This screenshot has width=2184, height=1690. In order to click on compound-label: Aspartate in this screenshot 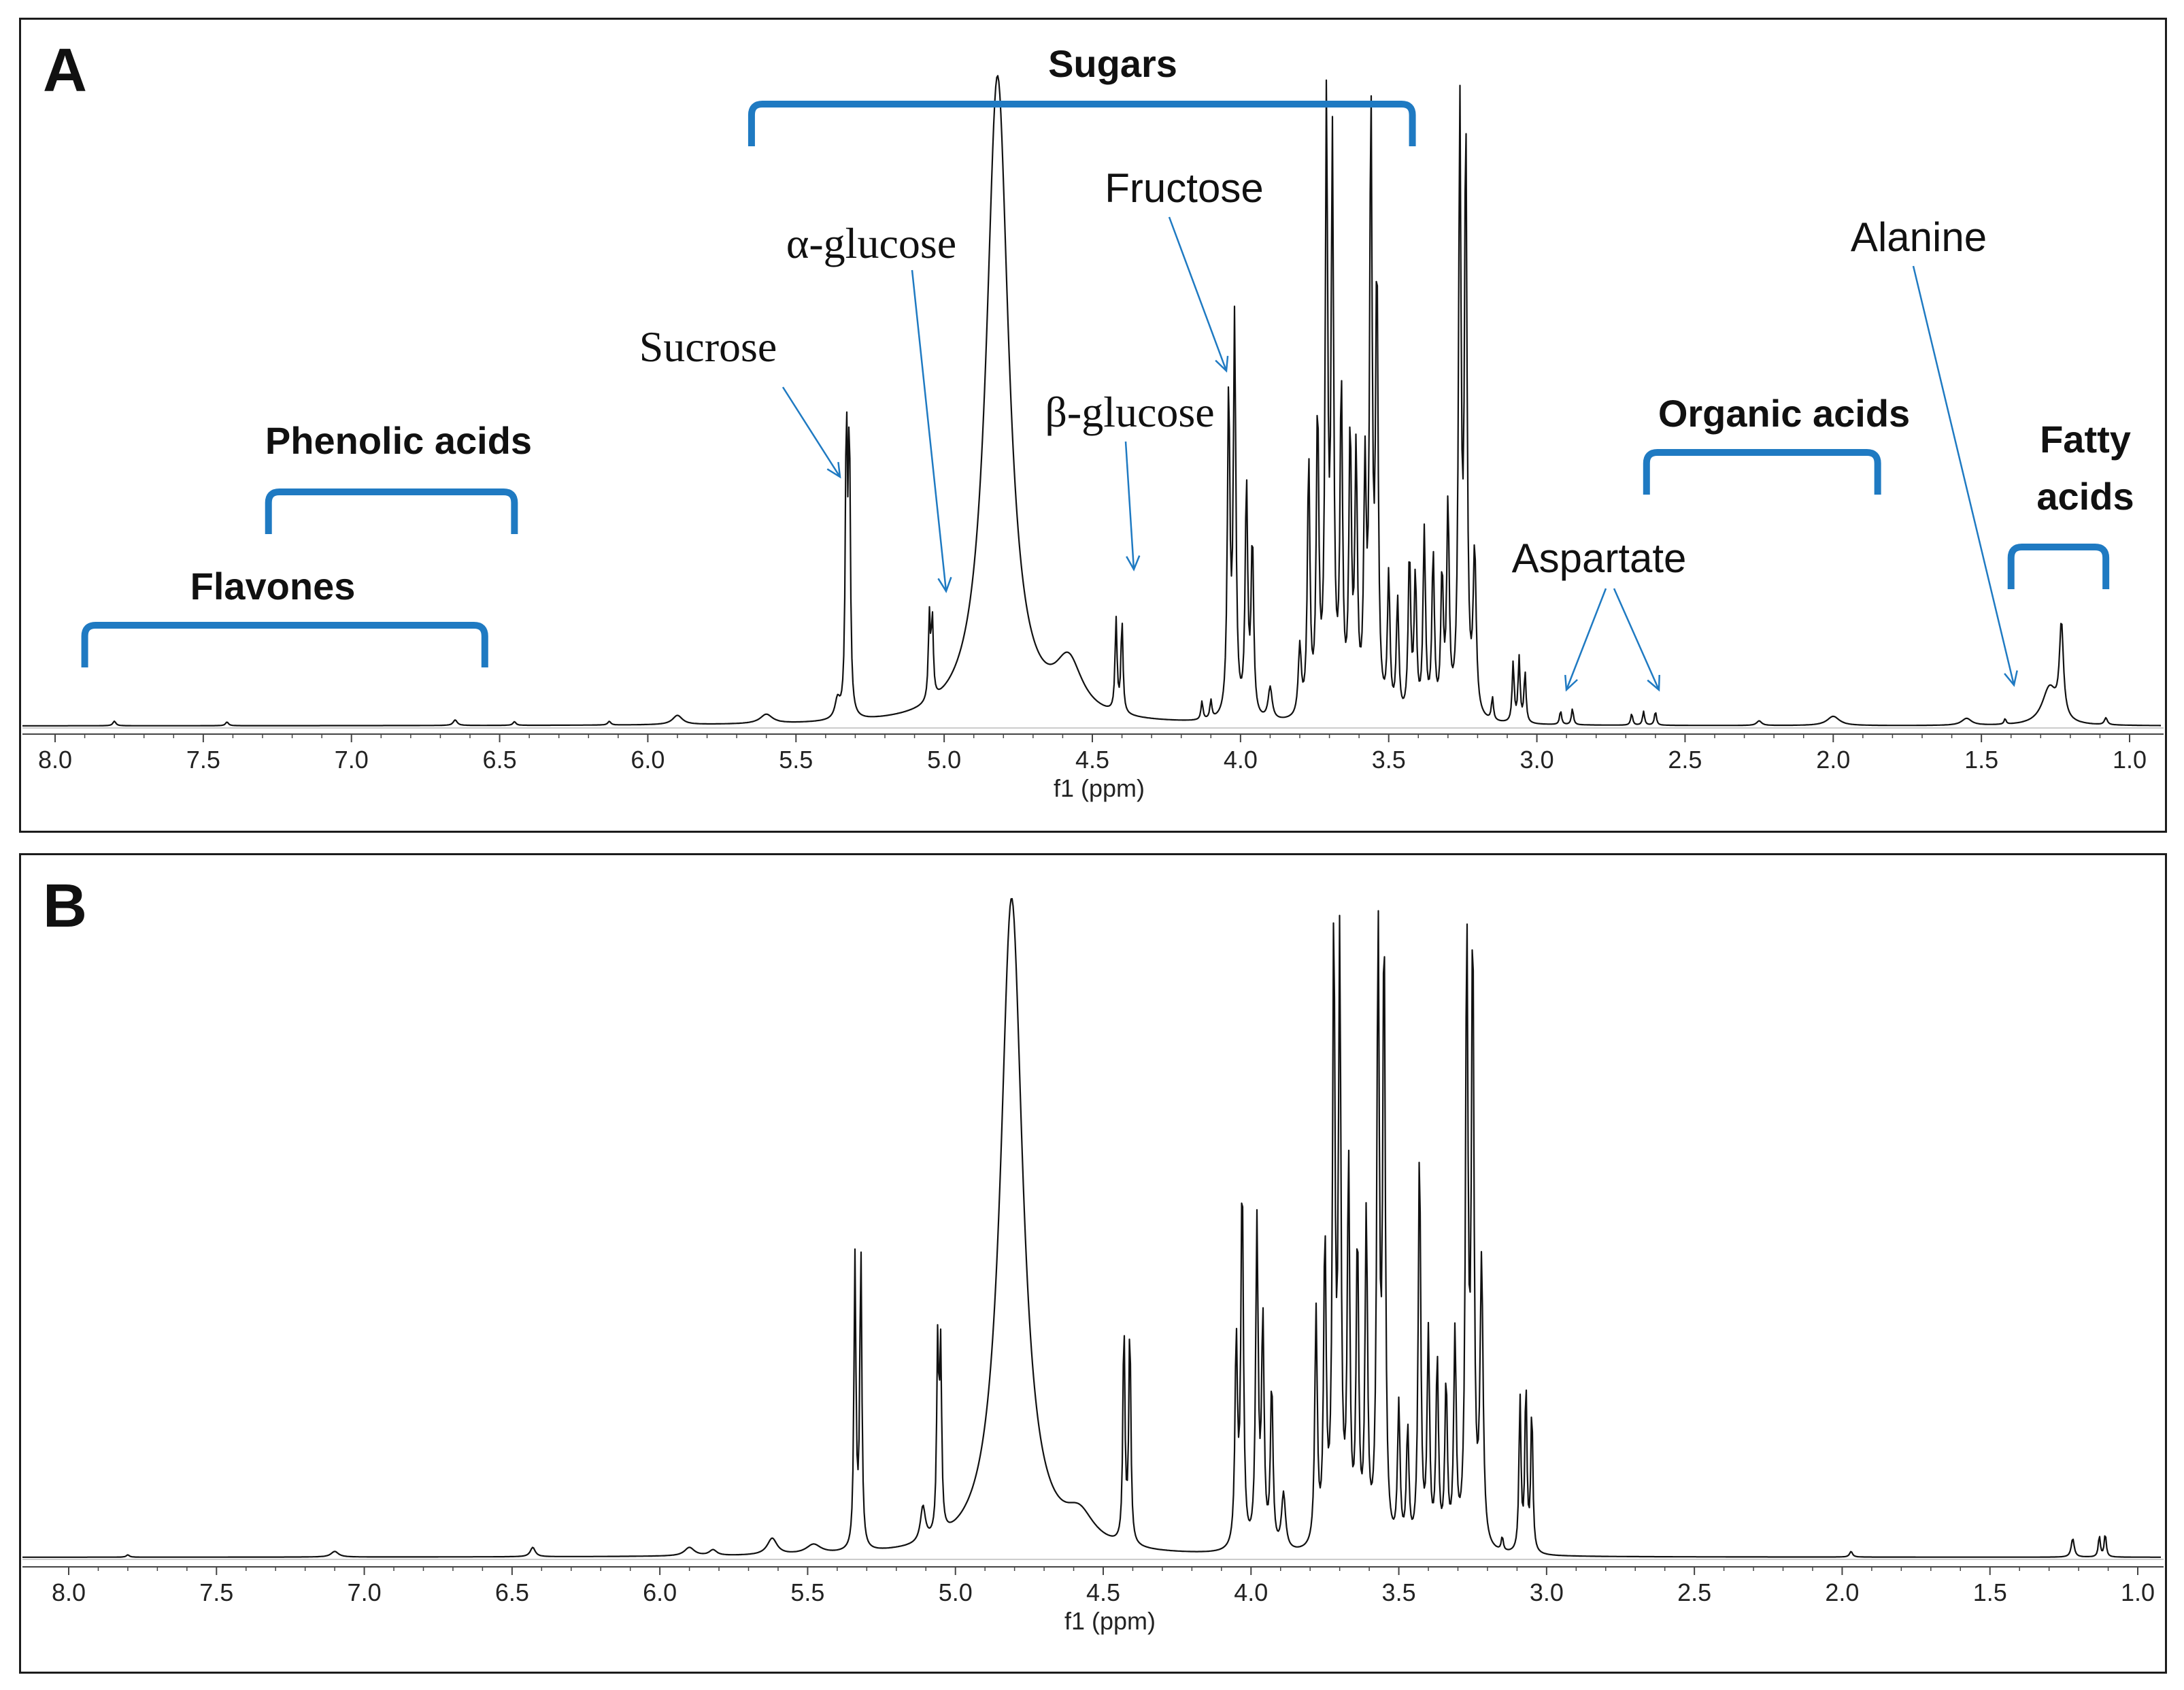, I will do `click(1599, 558)`.